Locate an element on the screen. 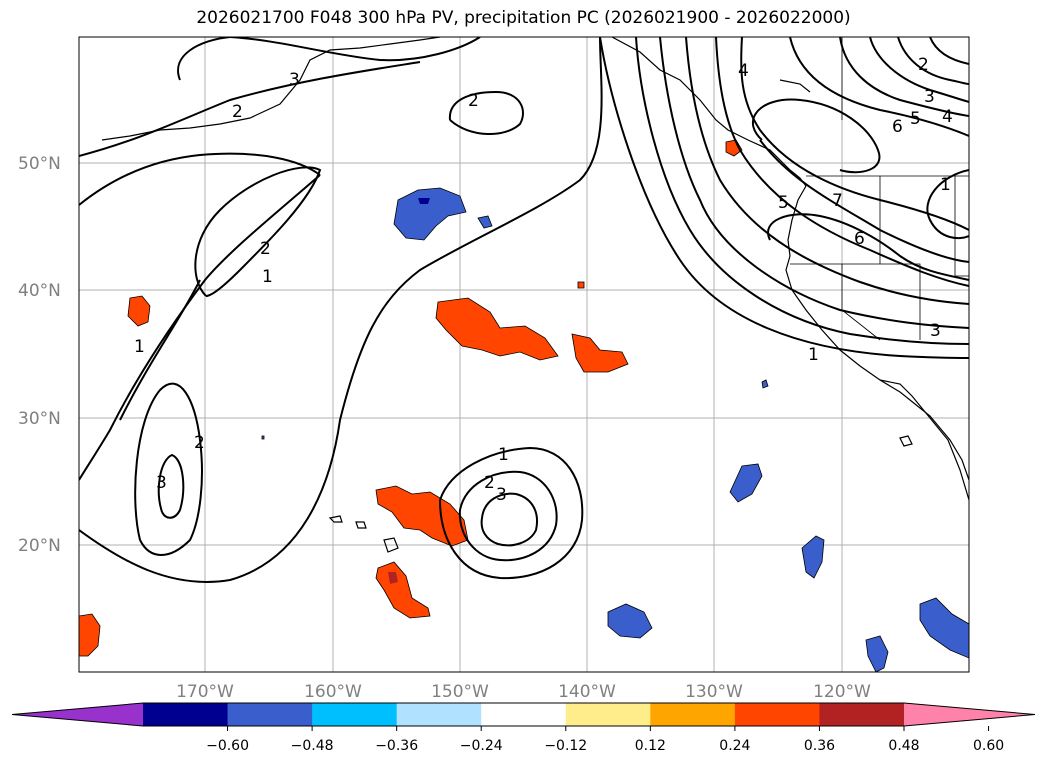  colorbar-tick-label: 0.12 is located at coordinates (650, 746).